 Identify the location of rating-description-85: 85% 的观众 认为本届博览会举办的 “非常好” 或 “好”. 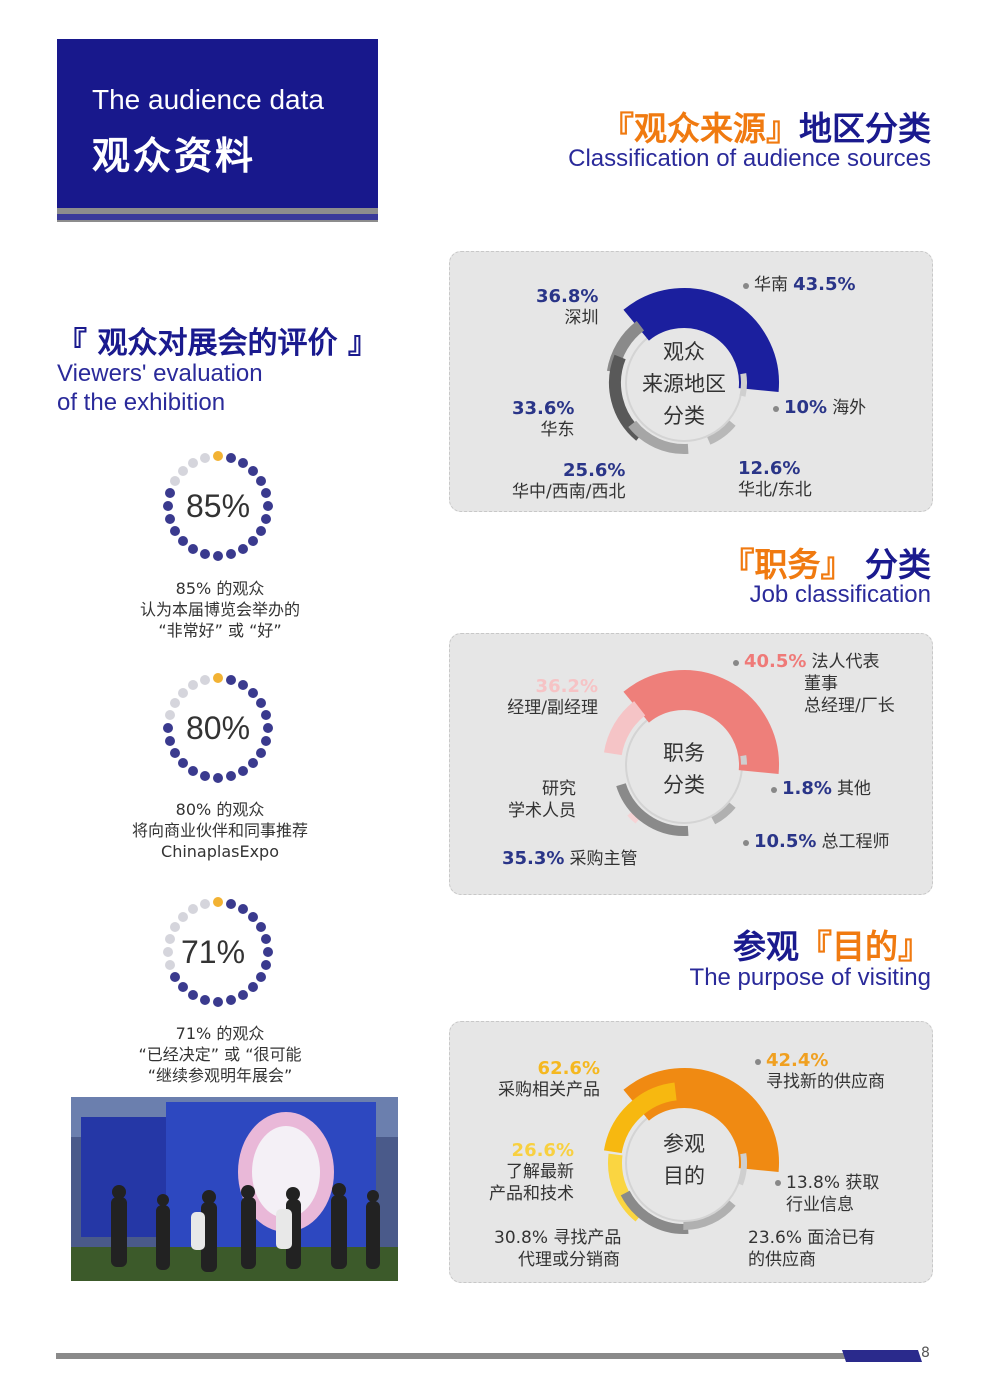
(219, 609).